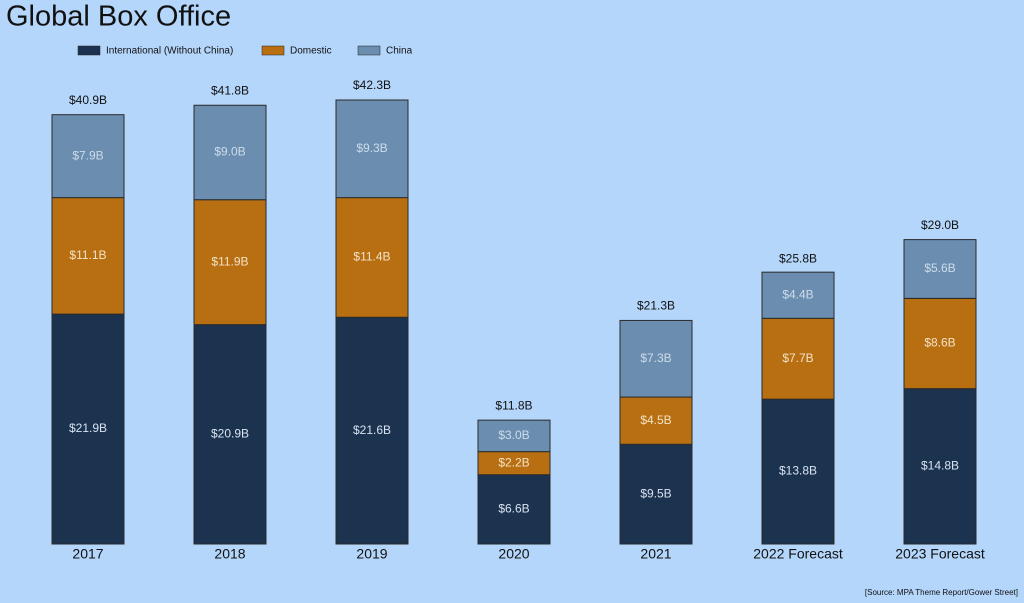 Image resolution: width=1024 pixels, height=603 pixels. I want to click on legend-label: International (Without China), so click(169, 51).